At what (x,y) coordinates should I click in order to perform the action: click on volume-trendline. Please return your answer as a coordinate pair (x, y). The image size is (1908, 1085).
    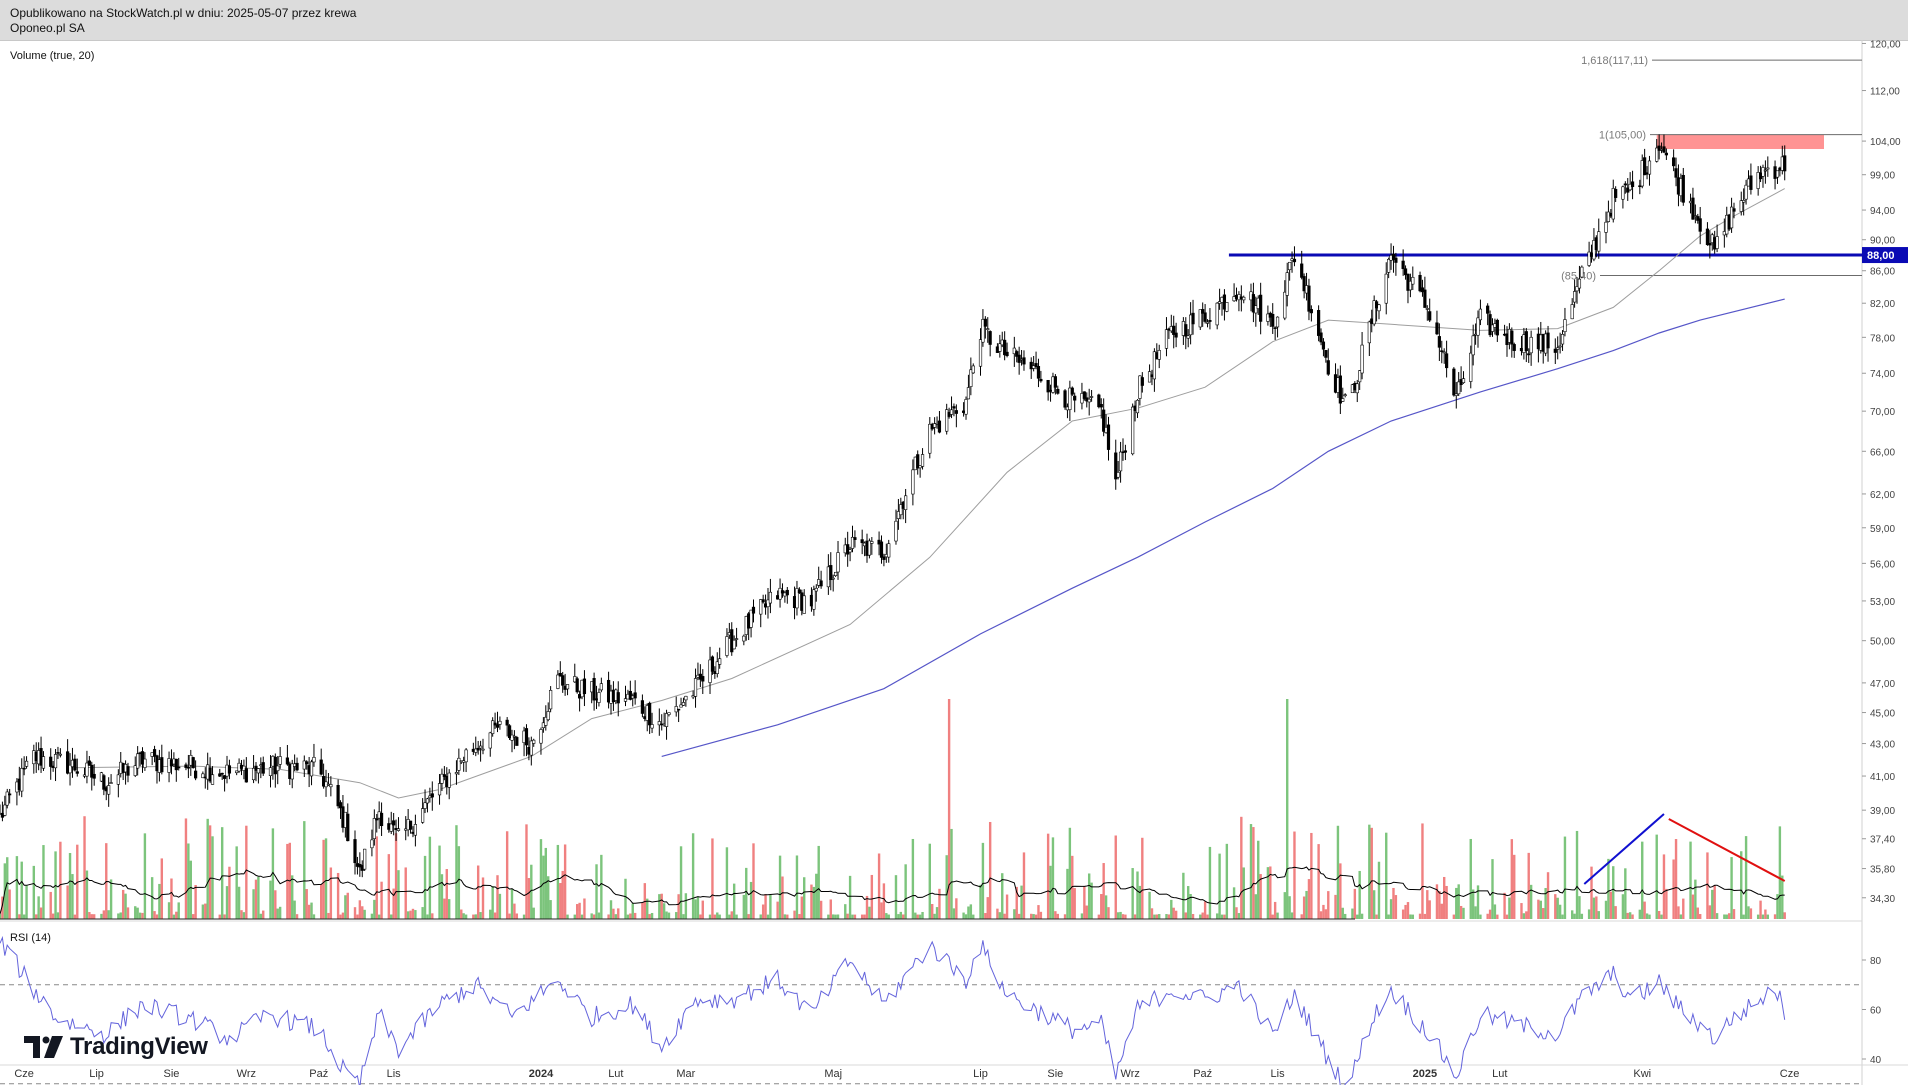
    Looking at the image, I should click on (1624, 849).